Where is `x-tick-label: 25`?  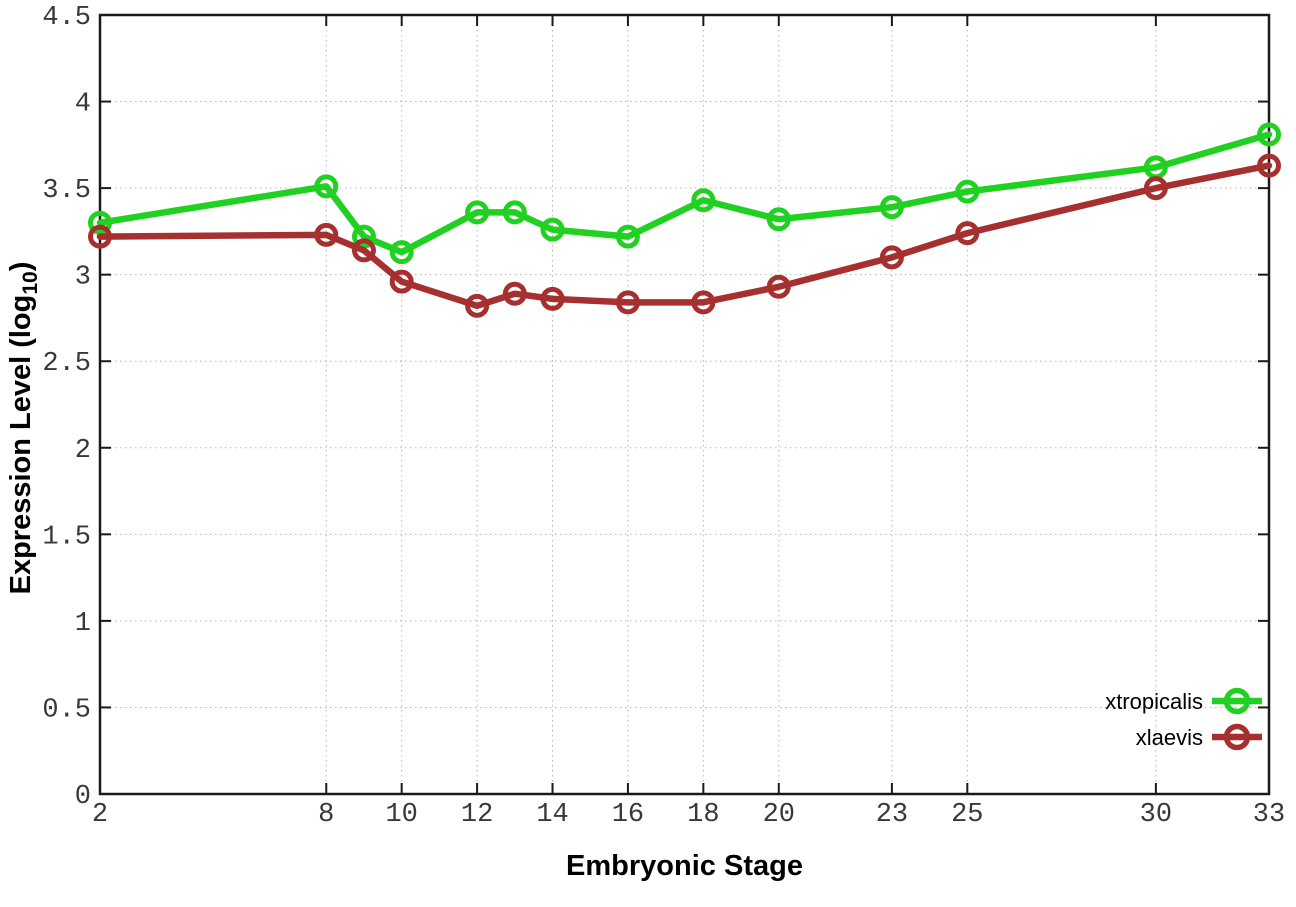 x-tick-label: 25 is located at coordinates (967, 815).